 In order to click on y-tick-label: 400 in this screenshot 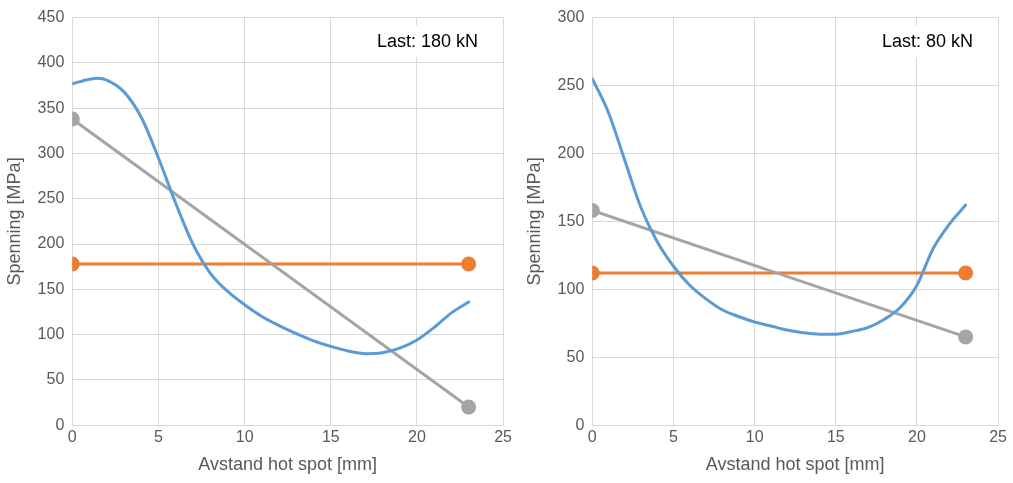, I will do `click(51, 62)`.